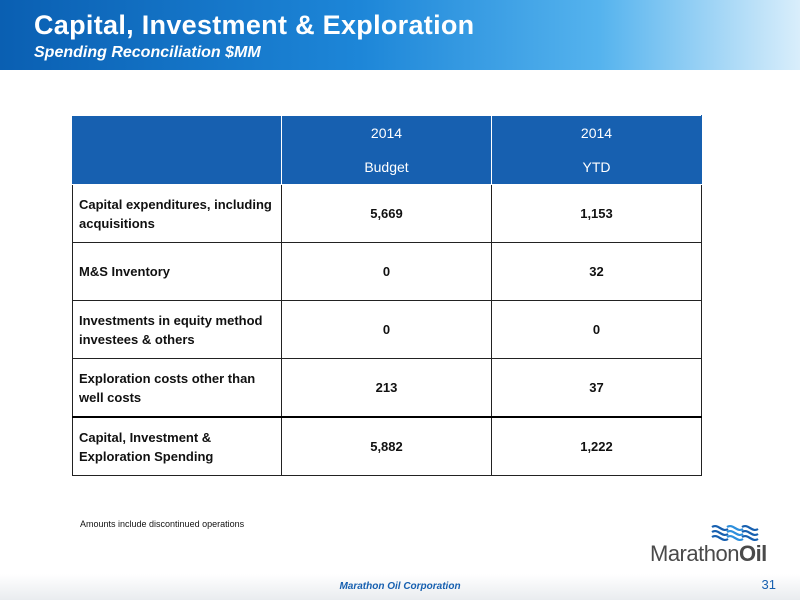  I want to click on table-header-row: 2014 Budget 2014 YTD, so click(387, 150).